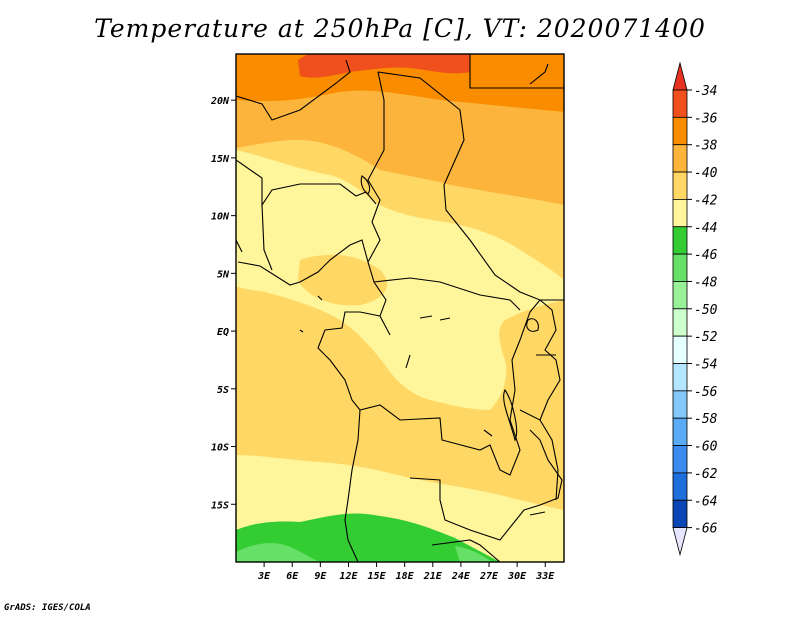  I want to click on band-minus46, so click(278, 552).